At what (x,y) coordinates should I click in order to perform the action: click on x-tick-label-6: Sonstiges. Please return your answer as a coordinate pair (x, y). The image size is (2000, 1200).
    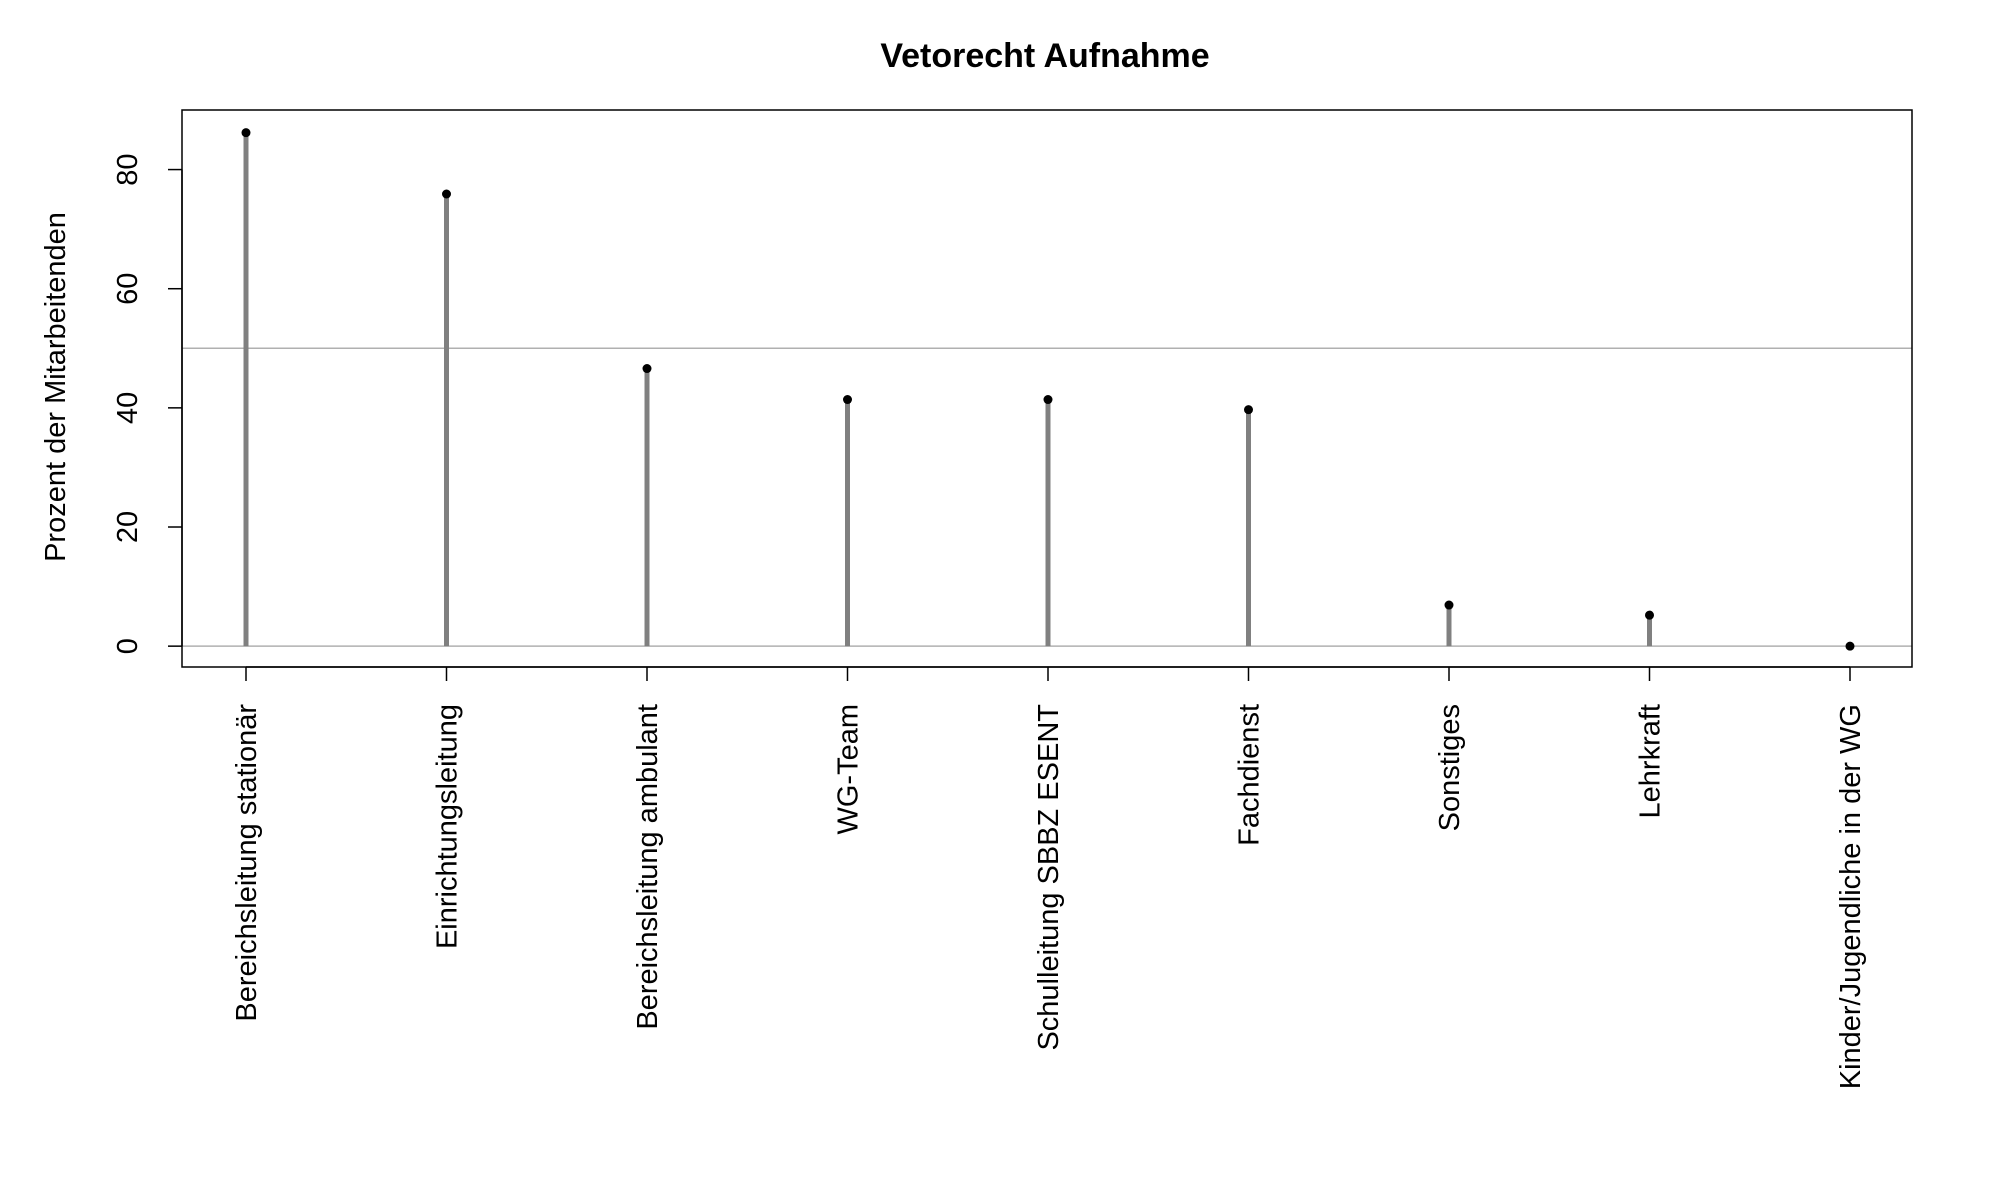
    Looking at the image, I should click on (1450, 767).